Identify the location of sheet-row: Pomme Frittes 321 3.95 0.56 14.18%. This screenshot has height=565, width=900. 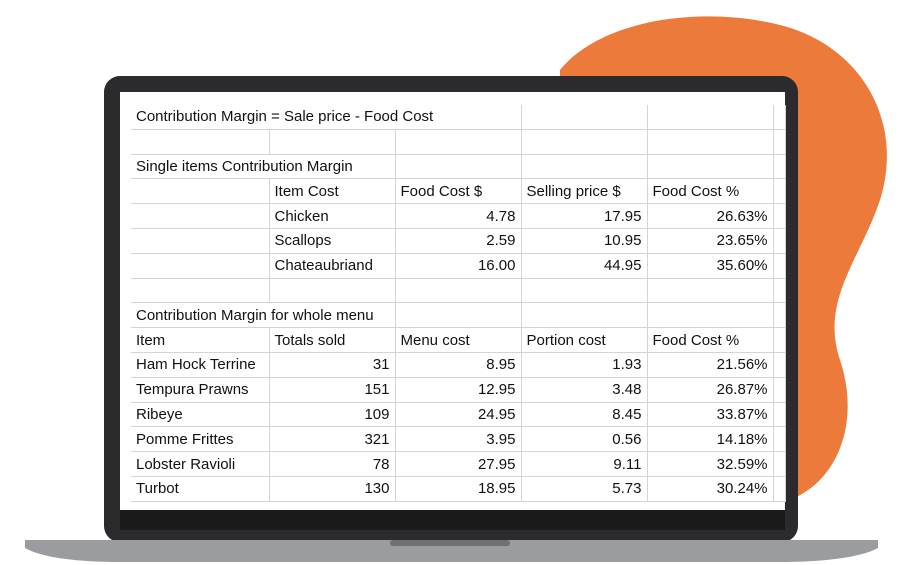
(458, 439).